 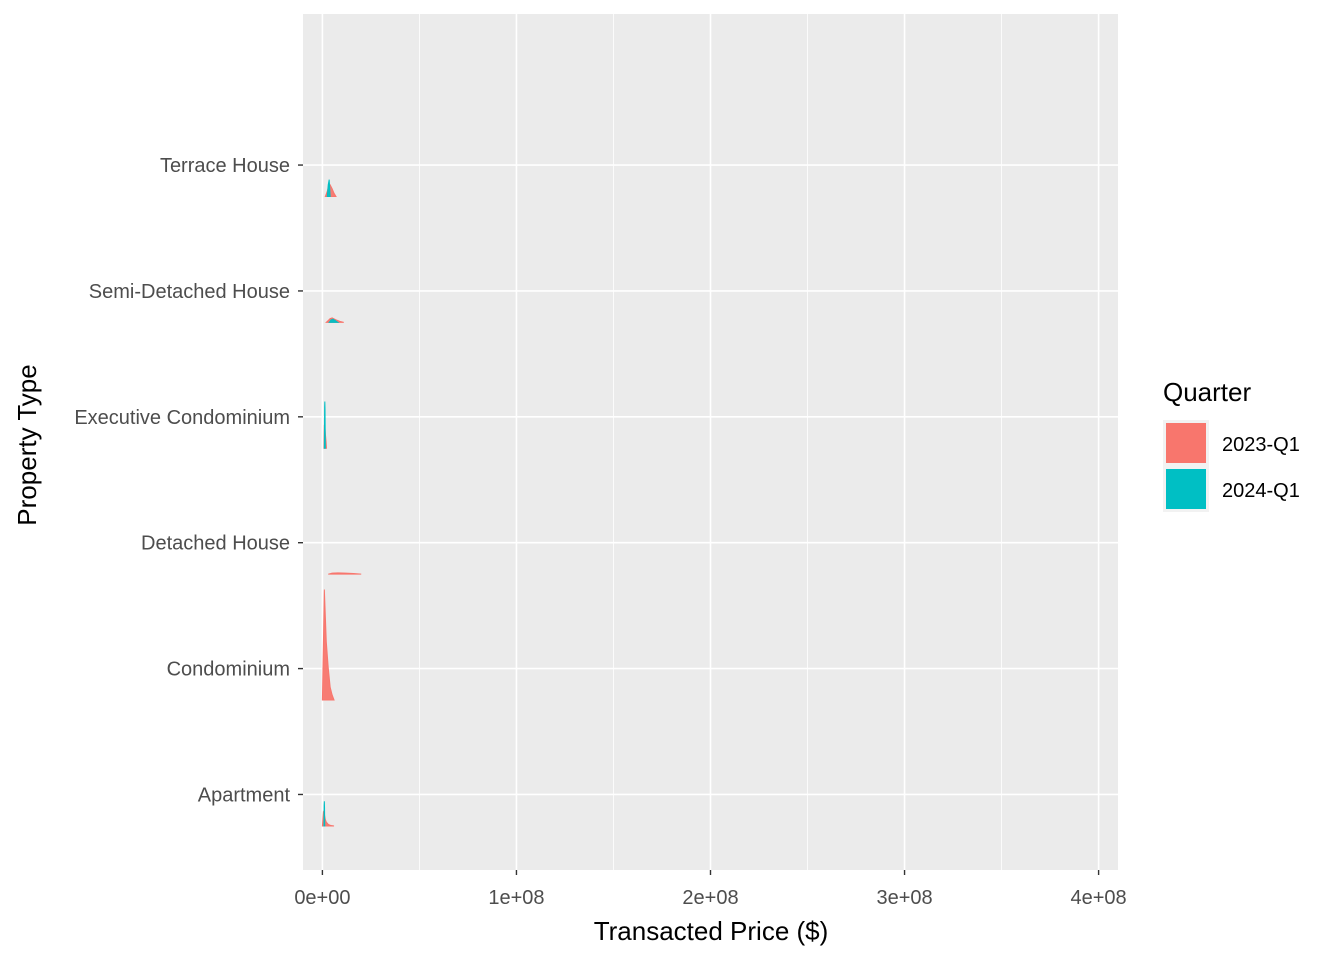 What do you see at coordinates (711, 931) in the screenshot?
I see `x-axis-title: Transacted Price ($)` at bounding box center [711, 931].